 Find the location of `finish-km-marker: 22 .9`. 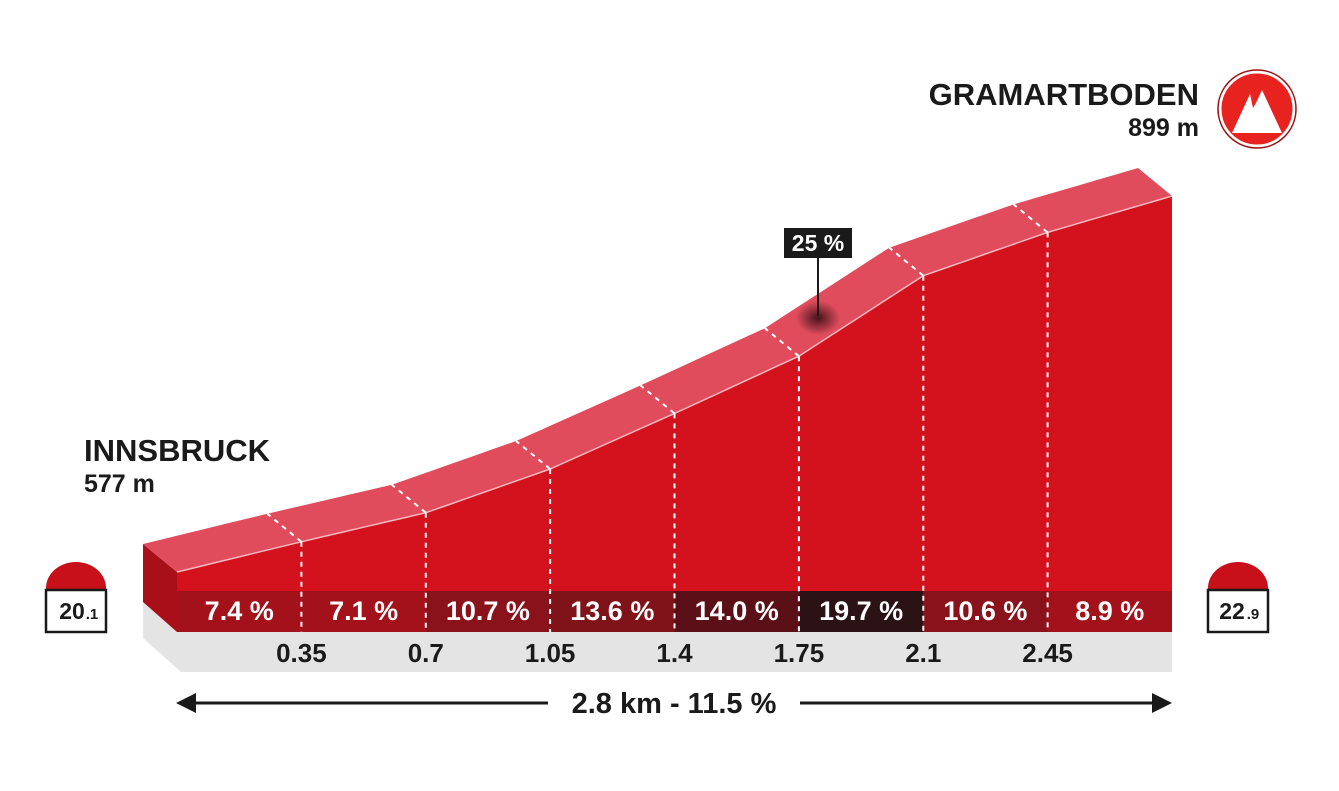

finish-km-marker: 22 .9 is located at coordinates (1238, 598).